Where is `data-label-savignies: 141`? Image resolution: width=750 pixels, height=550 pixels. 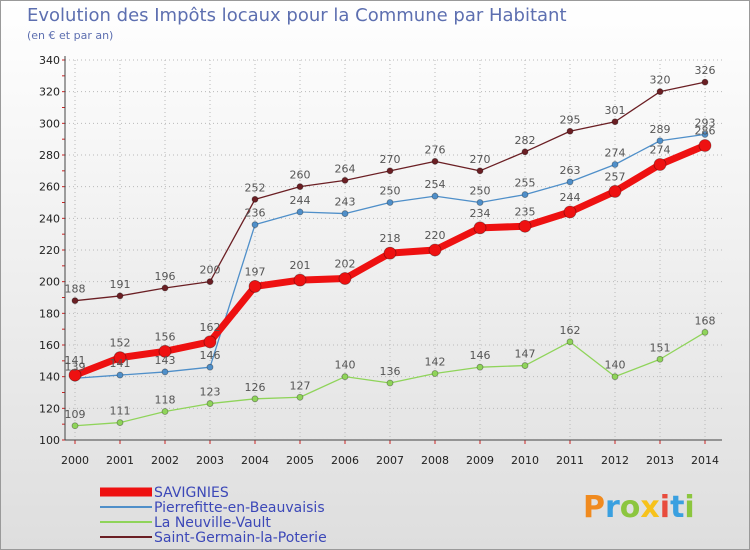
data-label-savignies: 141 is located at coordinates (75, 360).